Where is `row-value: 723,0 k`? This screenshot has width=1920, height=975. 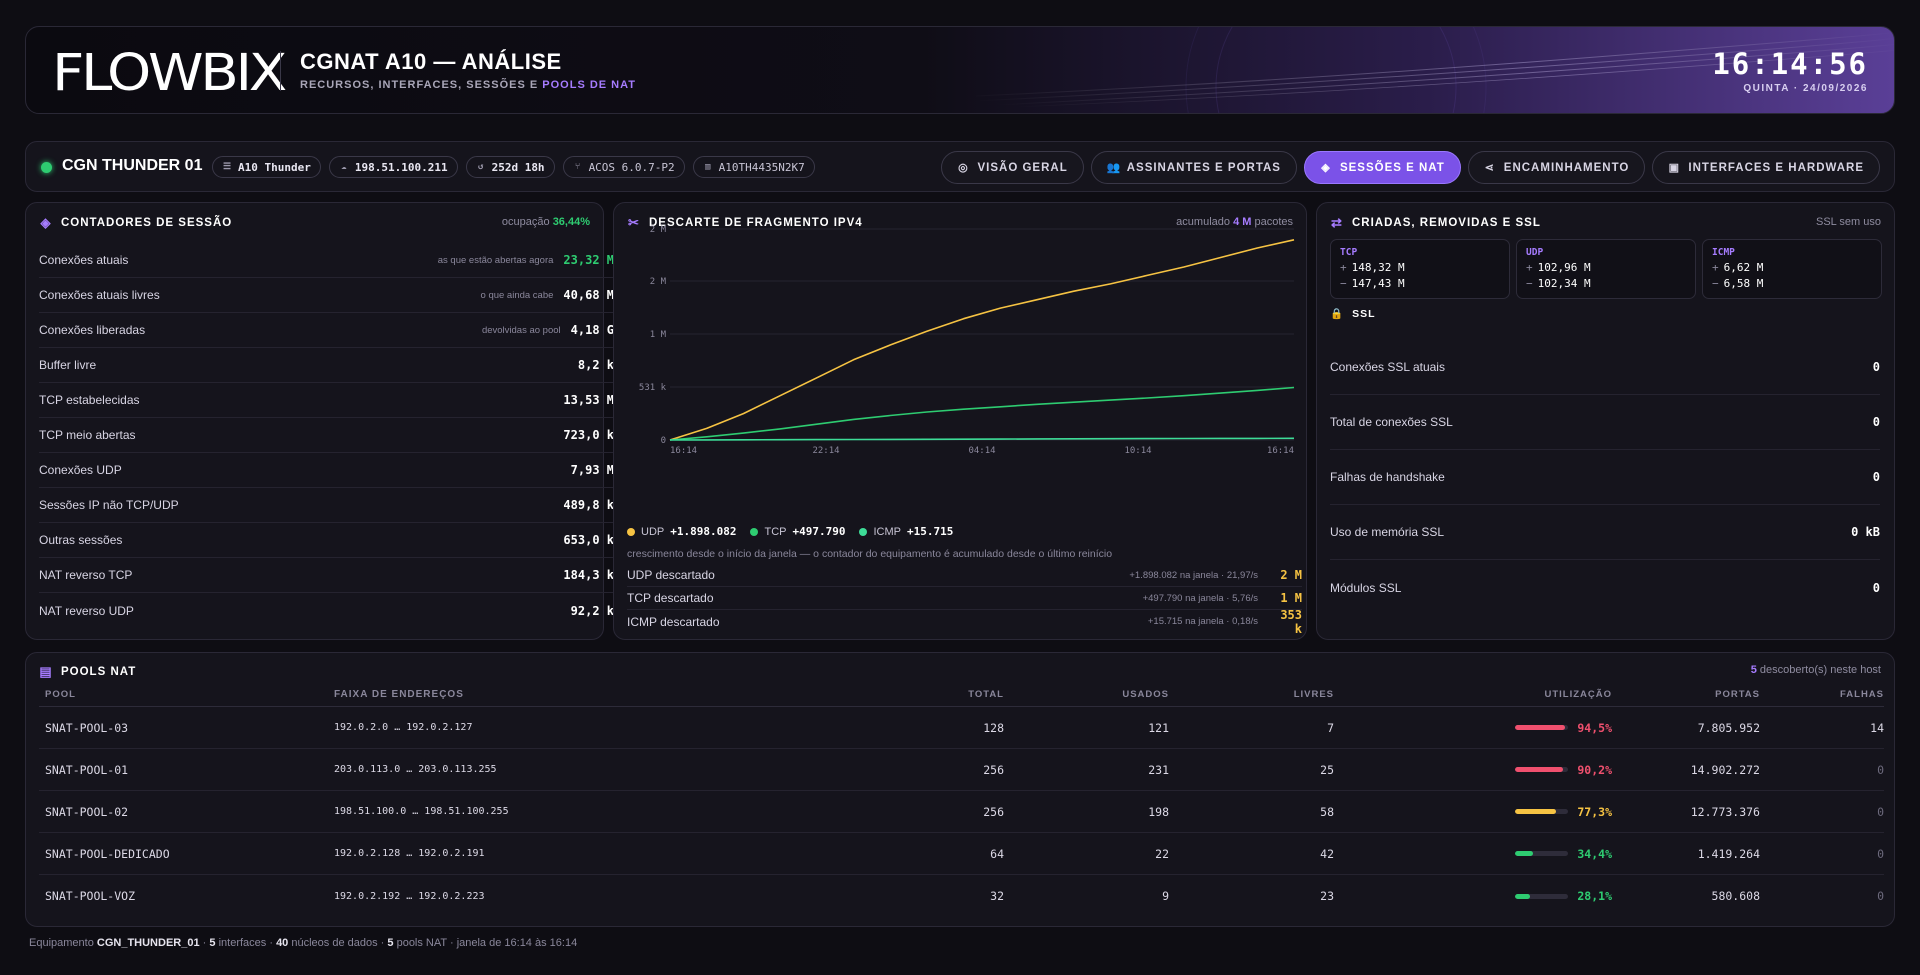 row-value: 723,0 k is located at coordinates (588, 435).